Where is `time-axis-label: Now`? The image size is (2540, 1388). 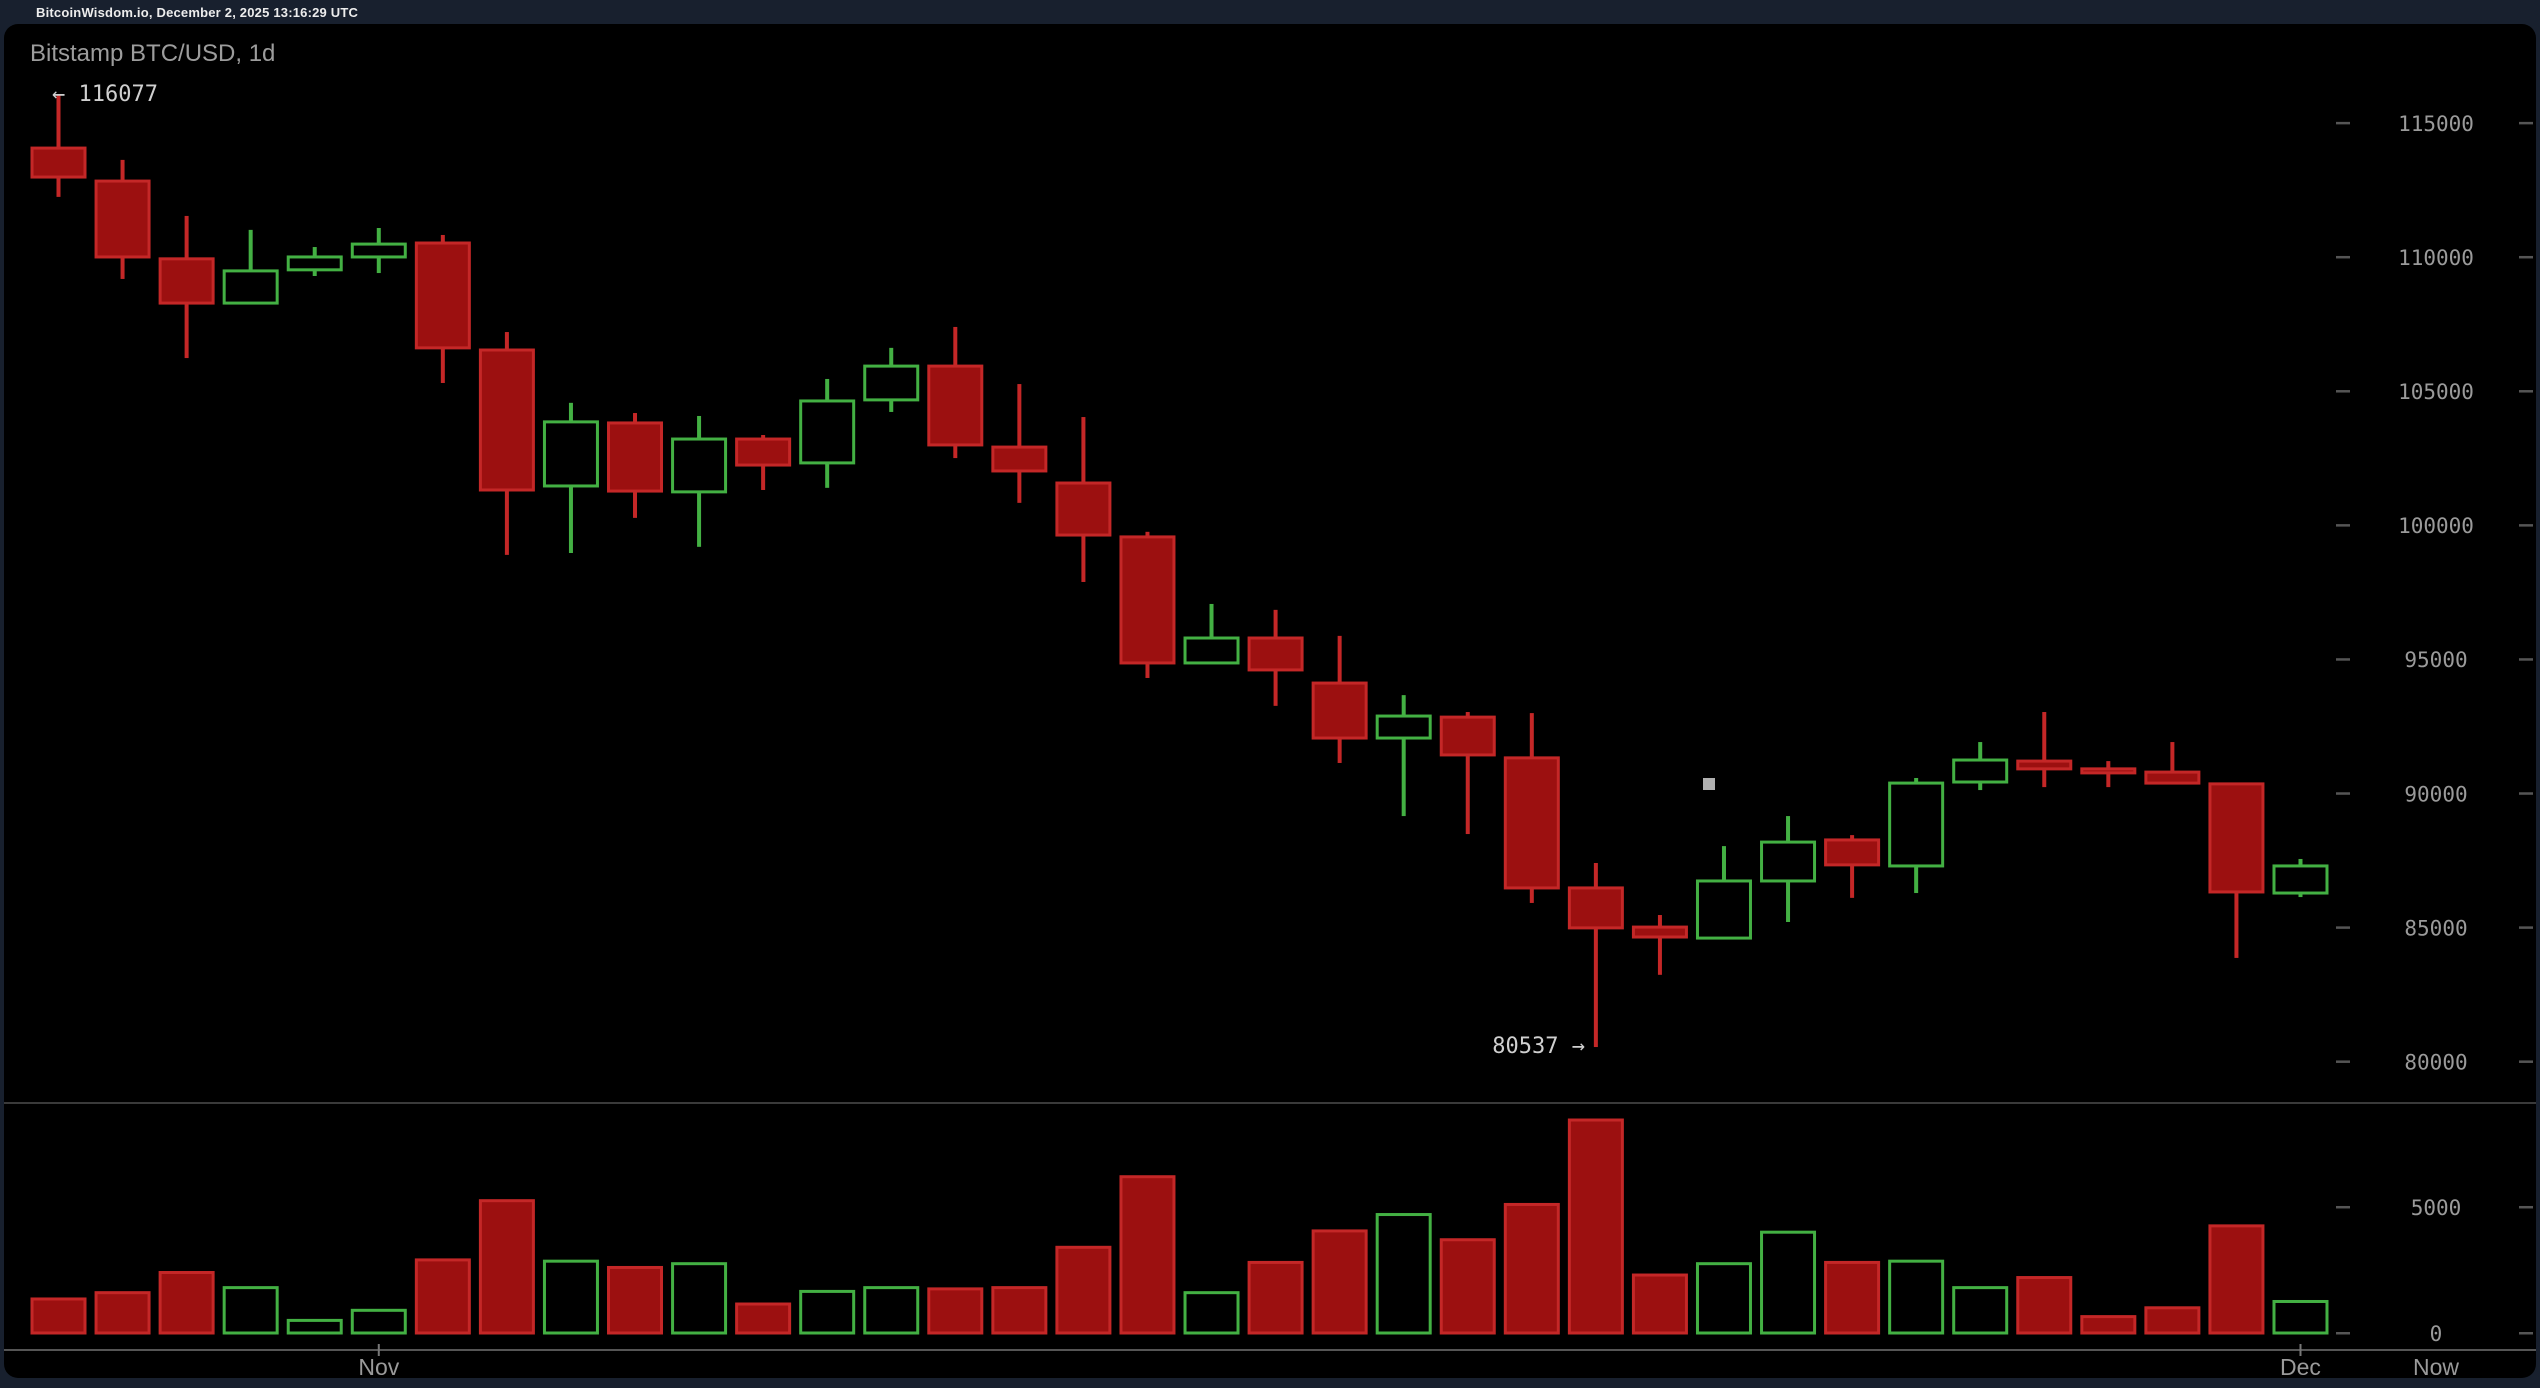 time-axis-label: Now is located at coordinates (2436, 1367).